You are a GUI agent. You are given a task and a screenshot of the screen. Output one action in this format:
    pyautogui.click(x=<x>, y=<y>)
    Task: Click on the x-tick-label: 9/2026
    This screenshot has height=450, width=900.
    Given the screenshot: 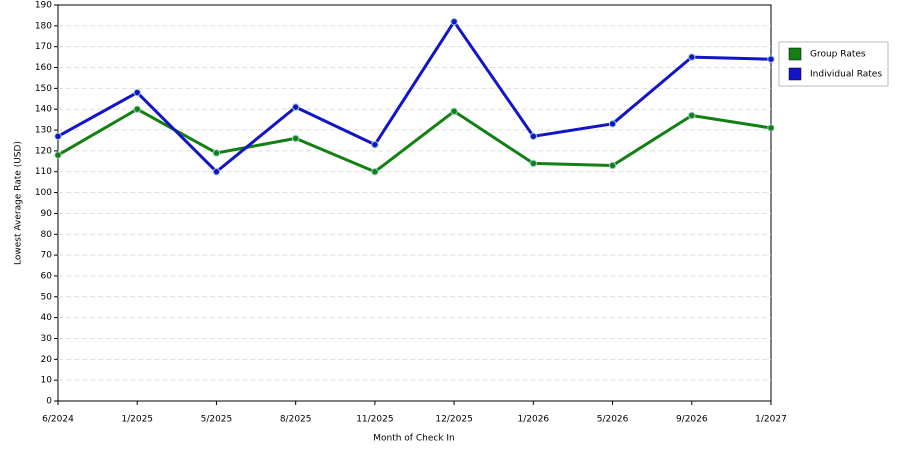 What is the action you would take?
    pyautogui.click(x=692, y=420)
    